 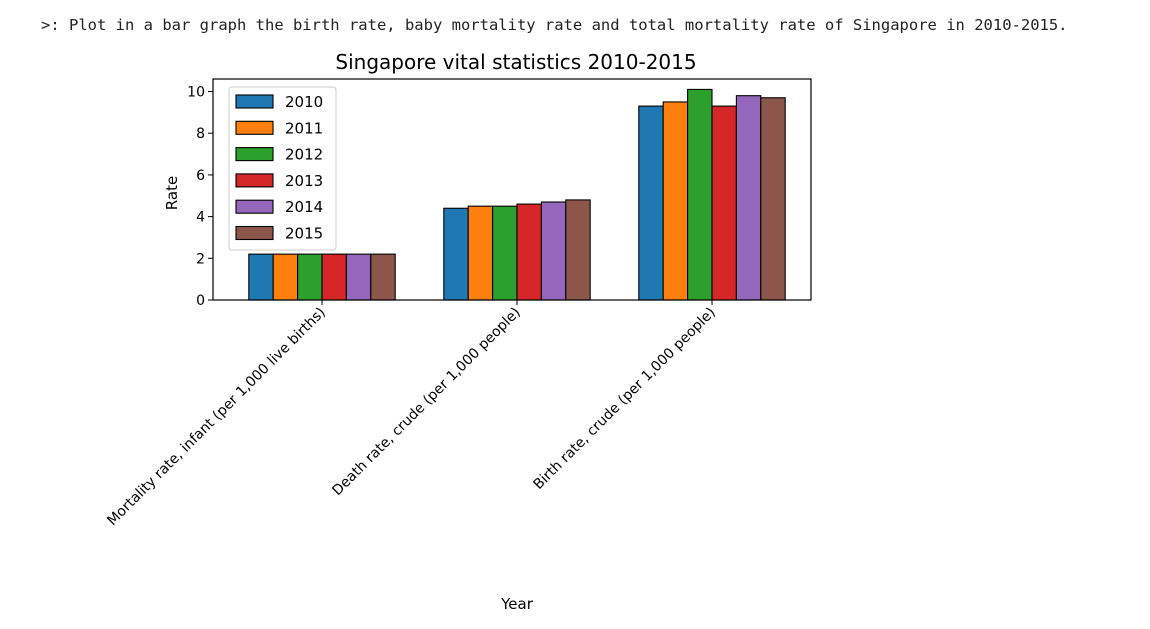 What do you see at coordinates (196, 93) in the screenshot?
I see `y-tick-label: 10` at bounding box center [196, 93].